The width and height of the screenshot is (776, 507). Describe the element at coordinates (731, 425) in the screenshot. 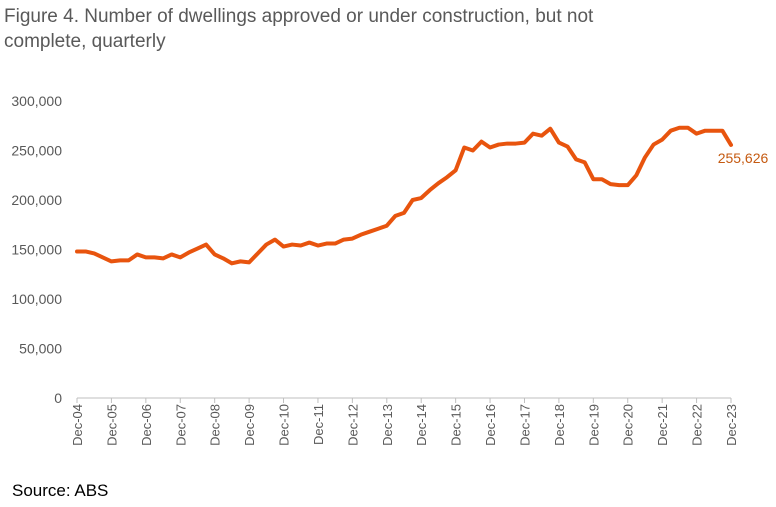

I see `x-tick-label: Dec-23` at that location.